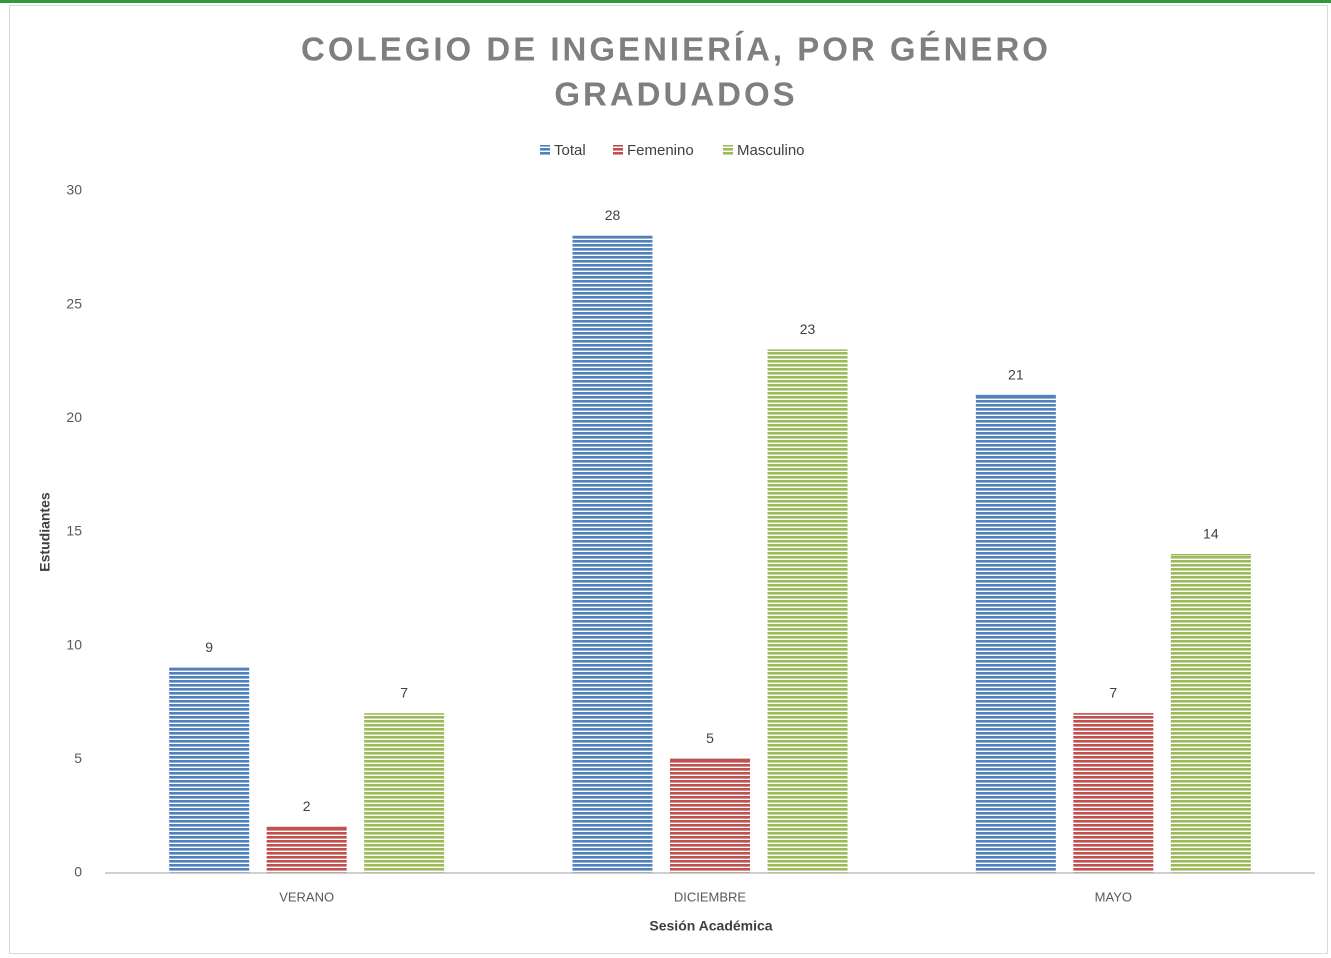 This screenshot has height=958, width=1331. I want to click on y-tick-label: 15, so click(74, 531).